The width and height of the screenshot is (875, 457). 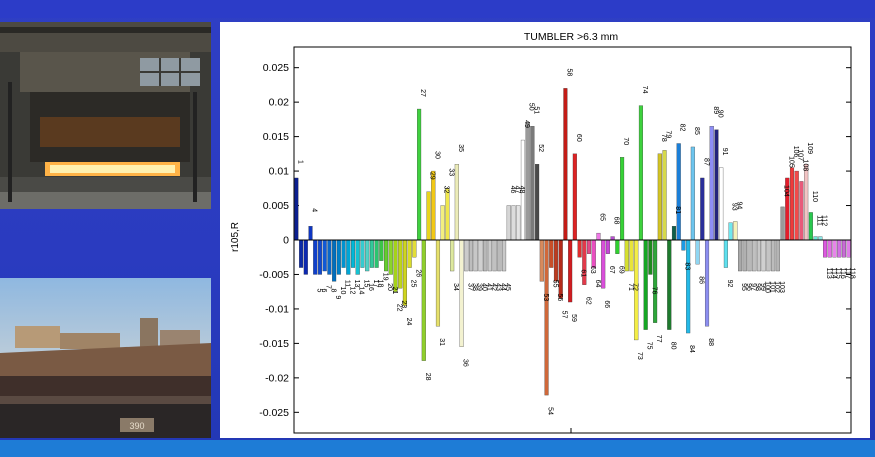 What do you see at coordinates (417, 273) in the screenshot?
I see `bar-annotation: 26` at bounding box center [417, 273].